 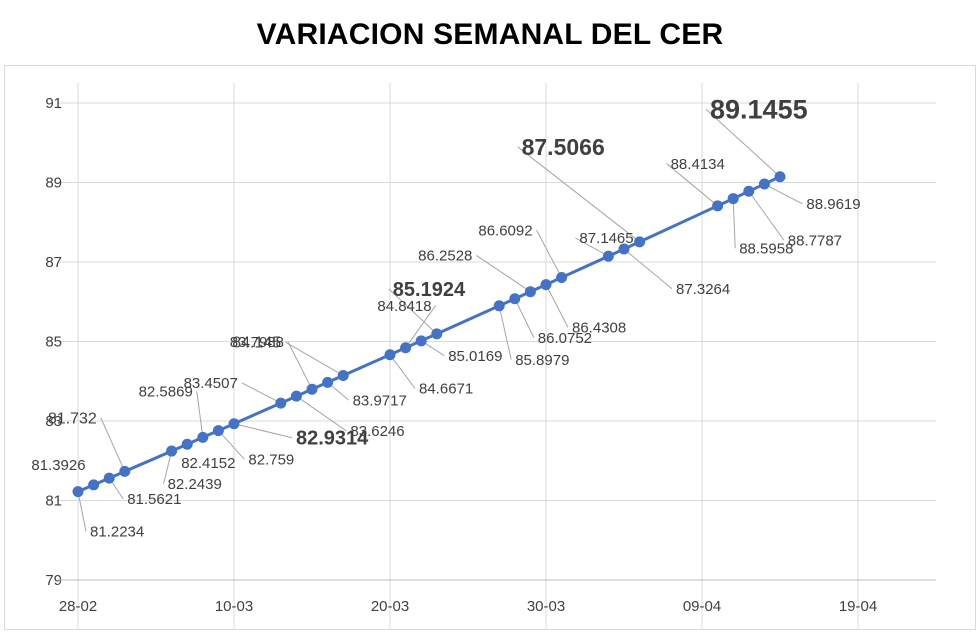 I want to click on x-tick-label: 09-04, so click(x=702, y=606).